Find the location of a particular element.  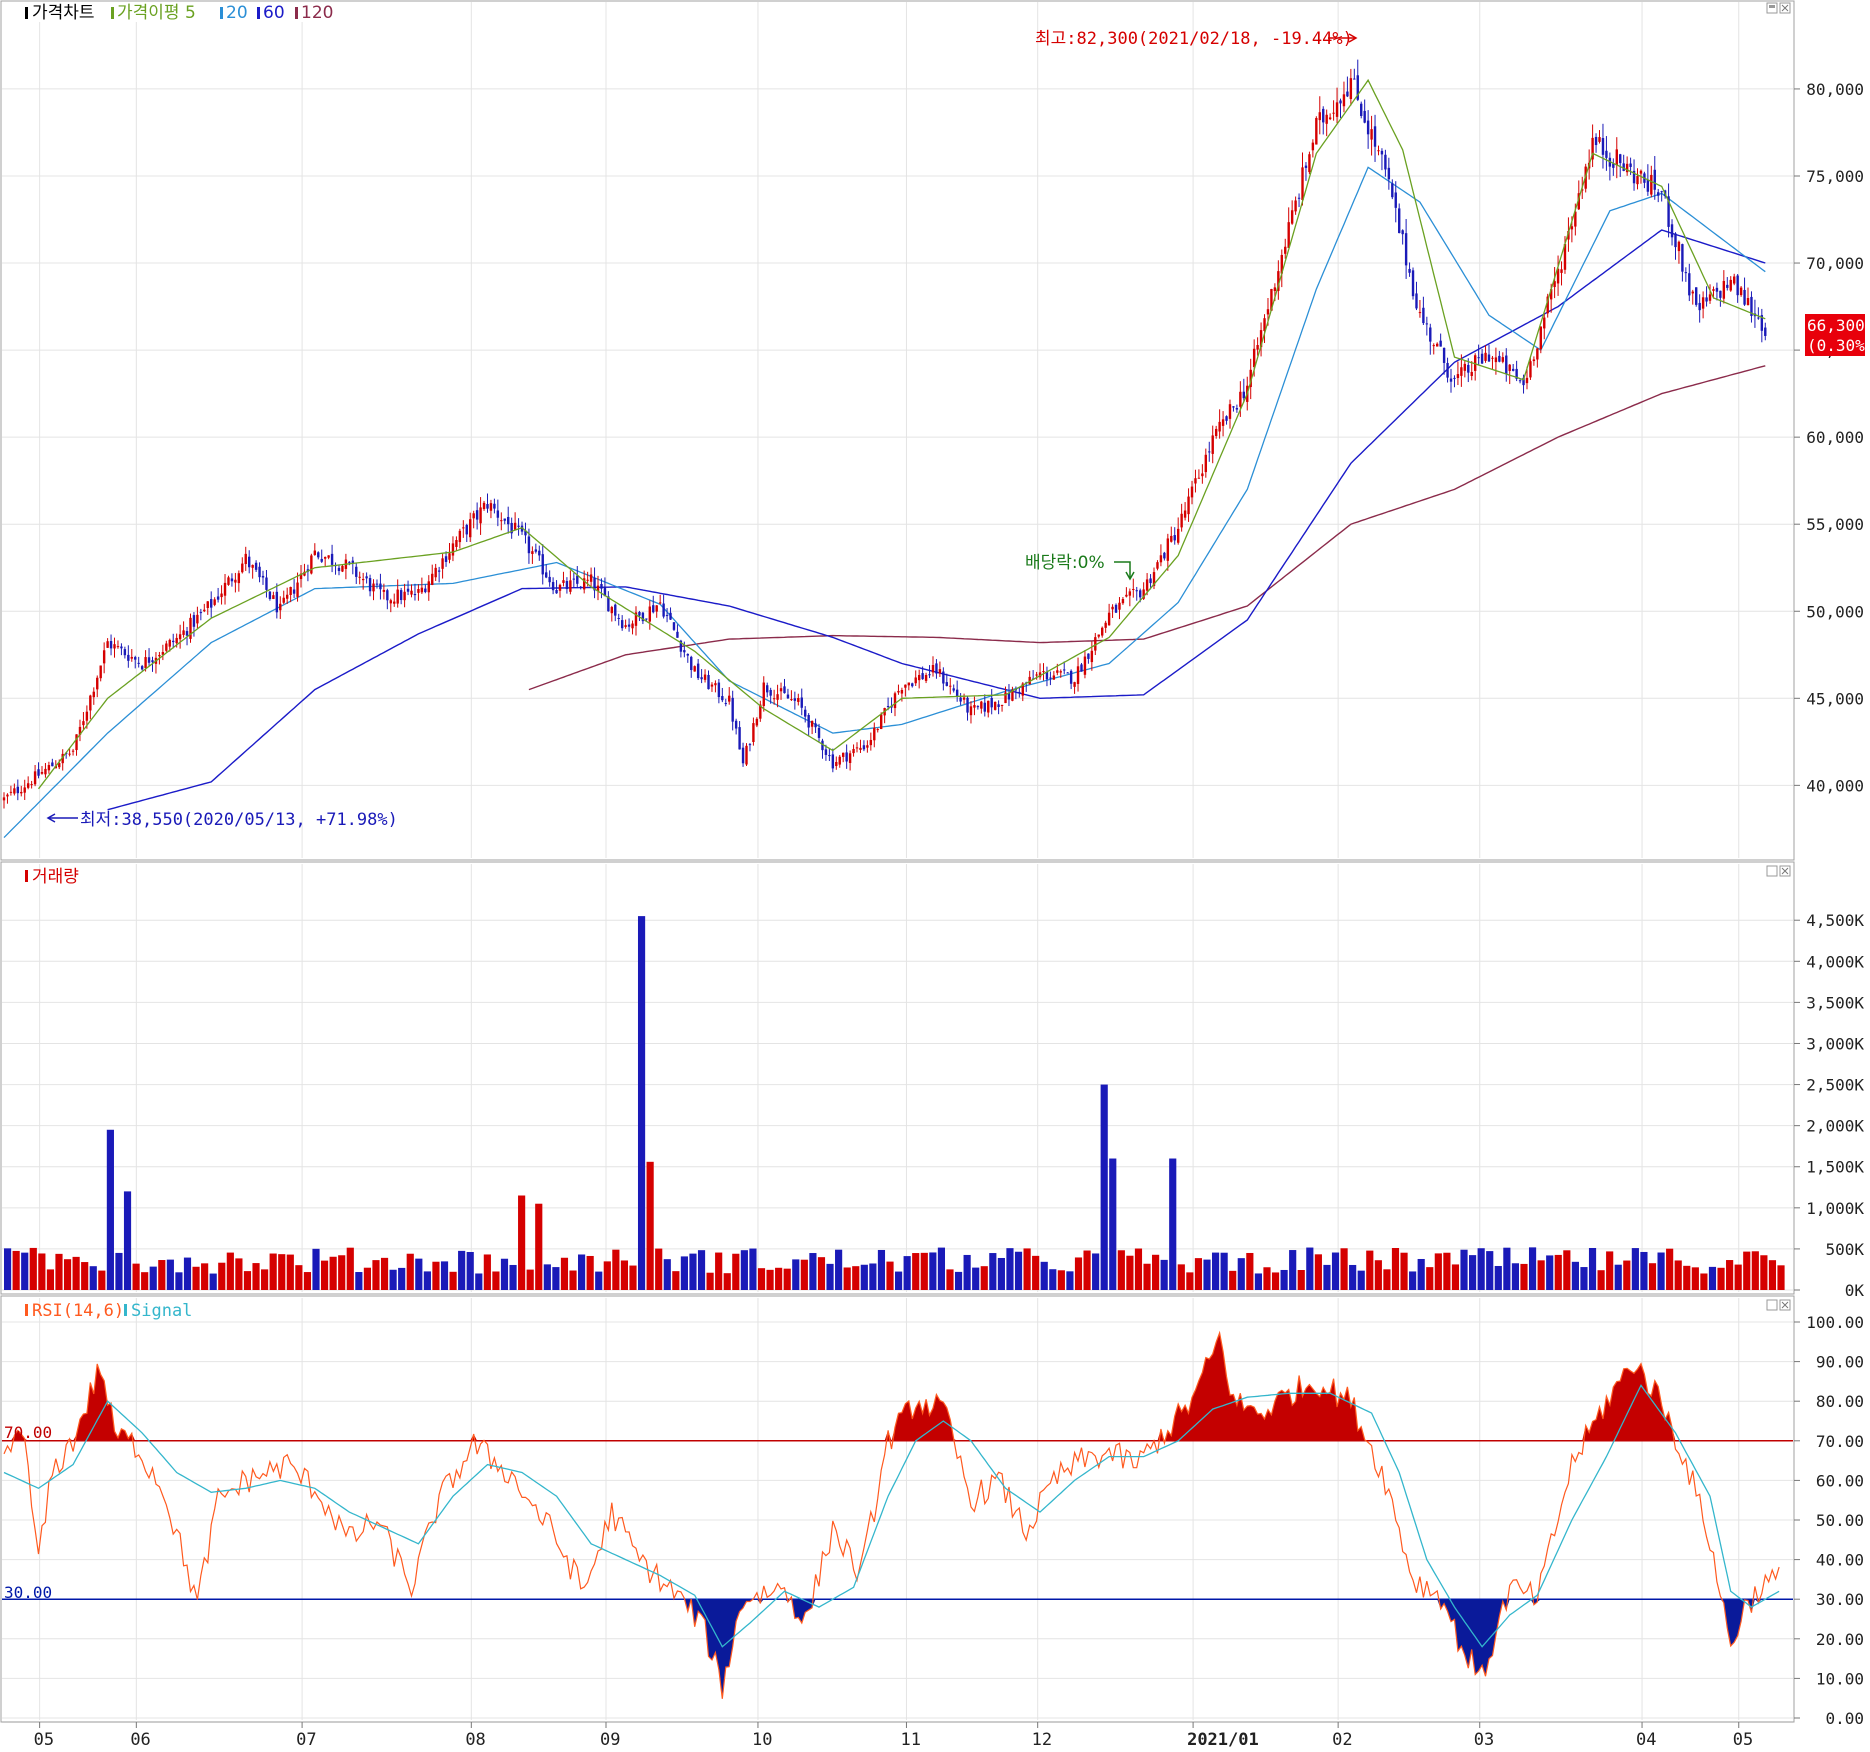

rsi-maximize-icon is located at coordinates (1772, 1305).